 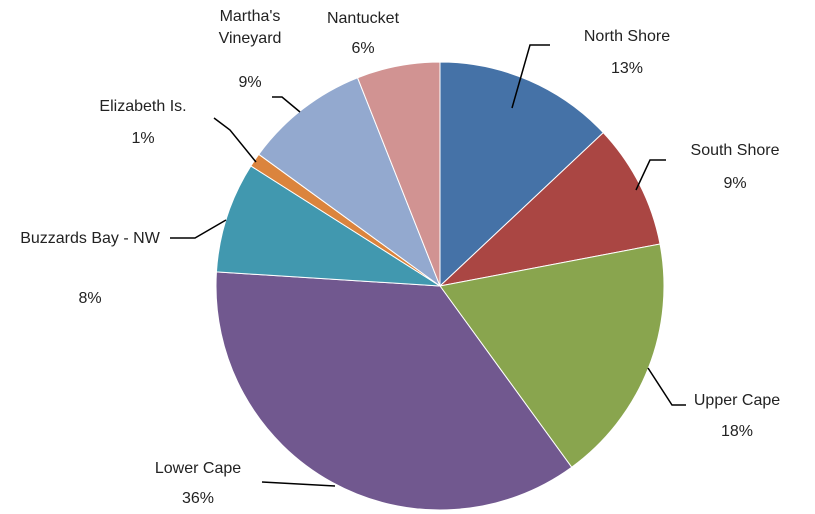 What do you see at coordinates (363, 48) in the screenshot?
I see `value-label: 6%` at bounding box center [363, 48].